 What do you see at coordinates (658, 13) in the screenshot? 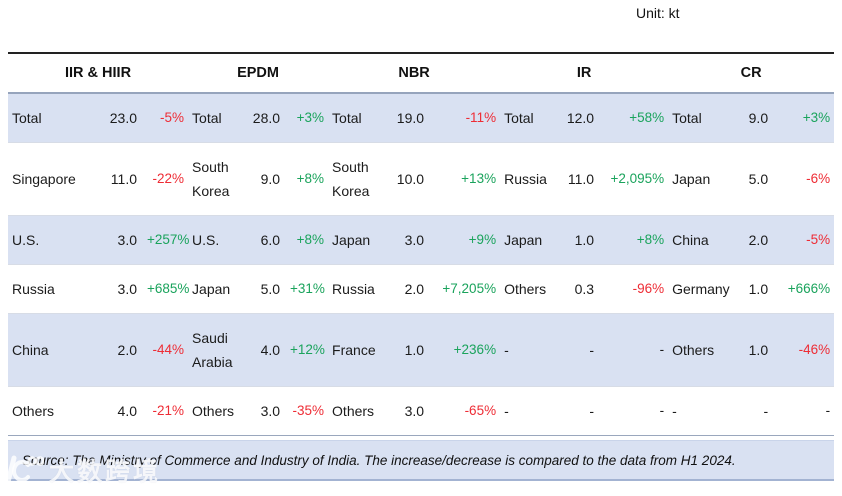
I see `unit-label: Unit: kt` at bounding box center [658, 13].